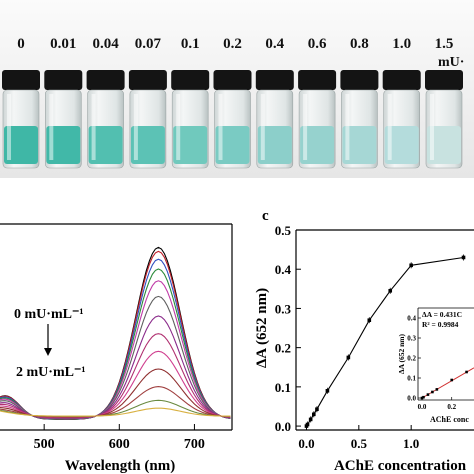 The height and width of the screenshot is (474, 474). Describe the element at coordinates (283, 348) in the screenshot. I see `calibration-y-tick-label: 0.2` at that location.